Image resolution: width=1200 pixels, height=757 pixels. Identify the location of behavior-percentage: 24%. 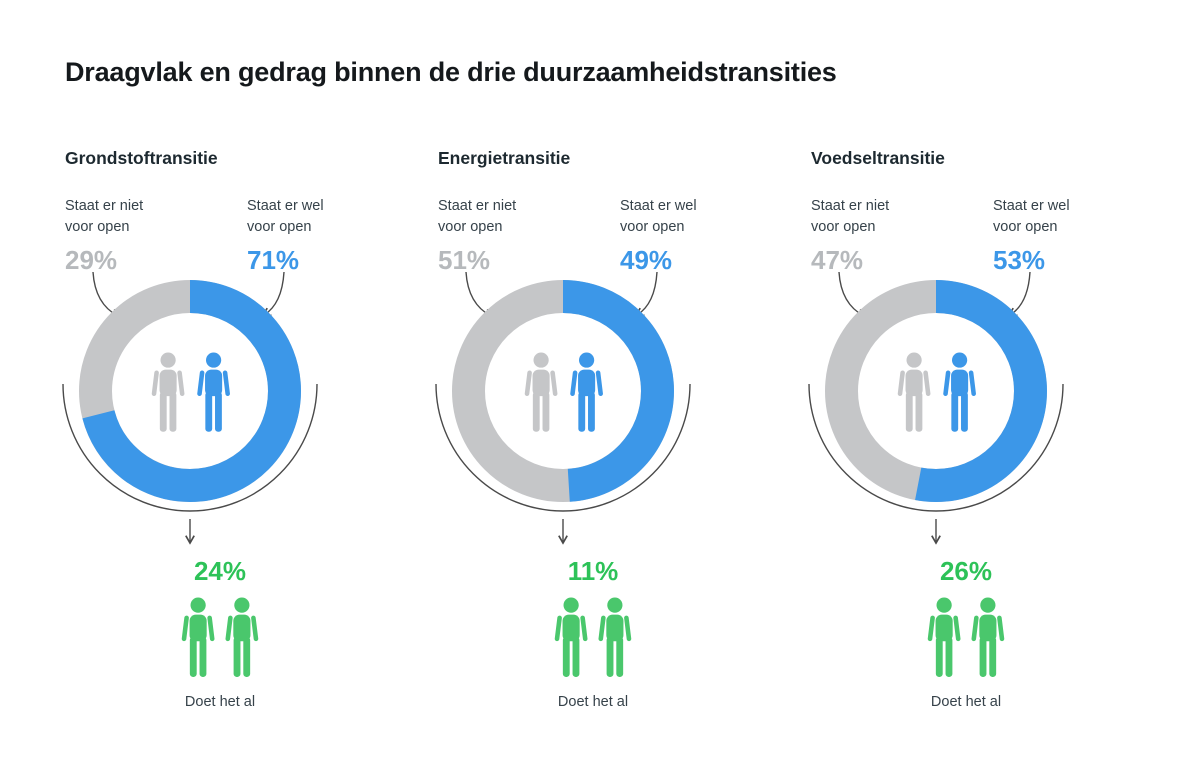
(220, 571).